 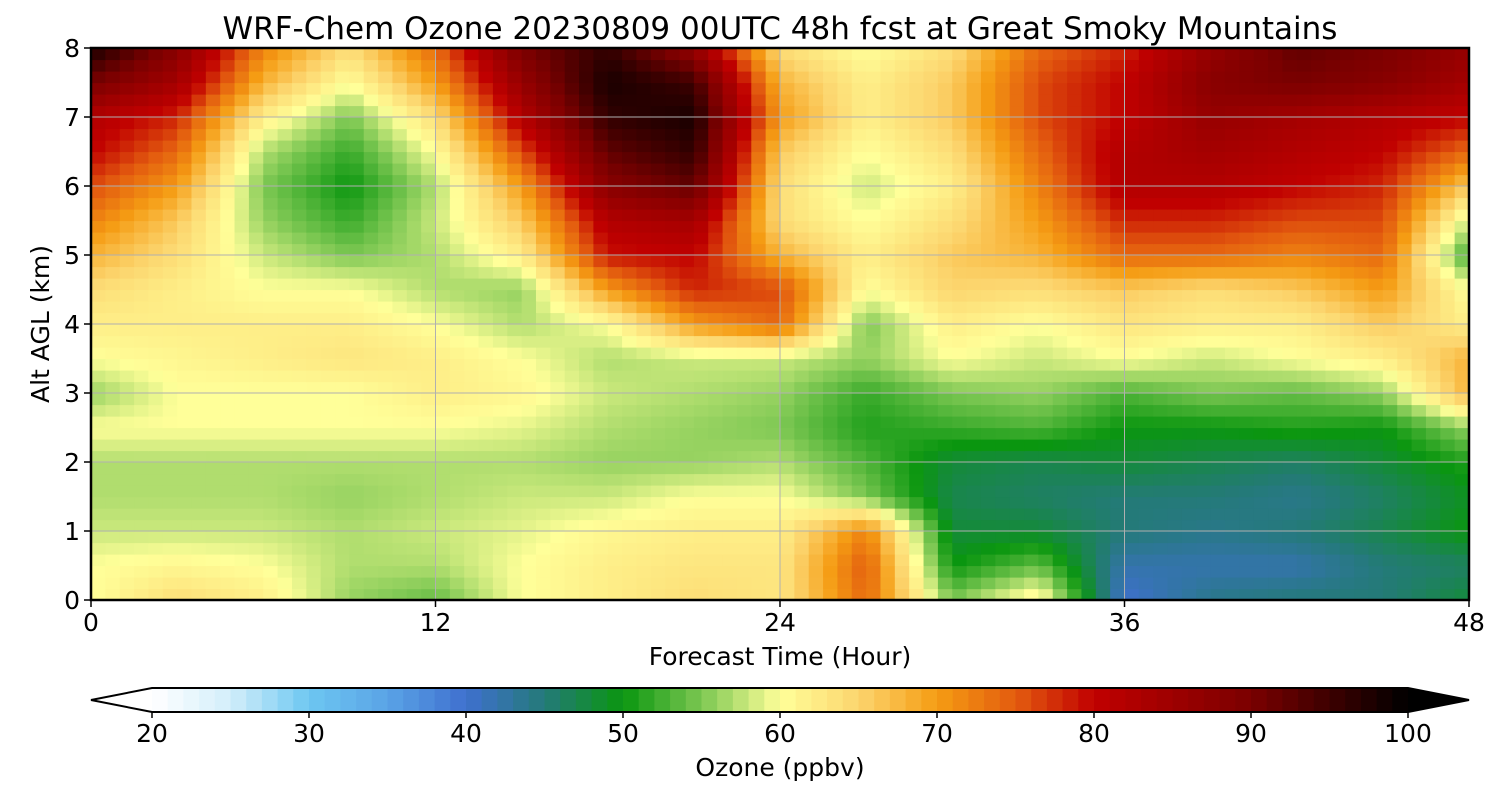 What do you see at coordinates (784, 618) in the screenshot?
I see `x-axis: 0 12 24 36 48` at bounding box center [784, 618].